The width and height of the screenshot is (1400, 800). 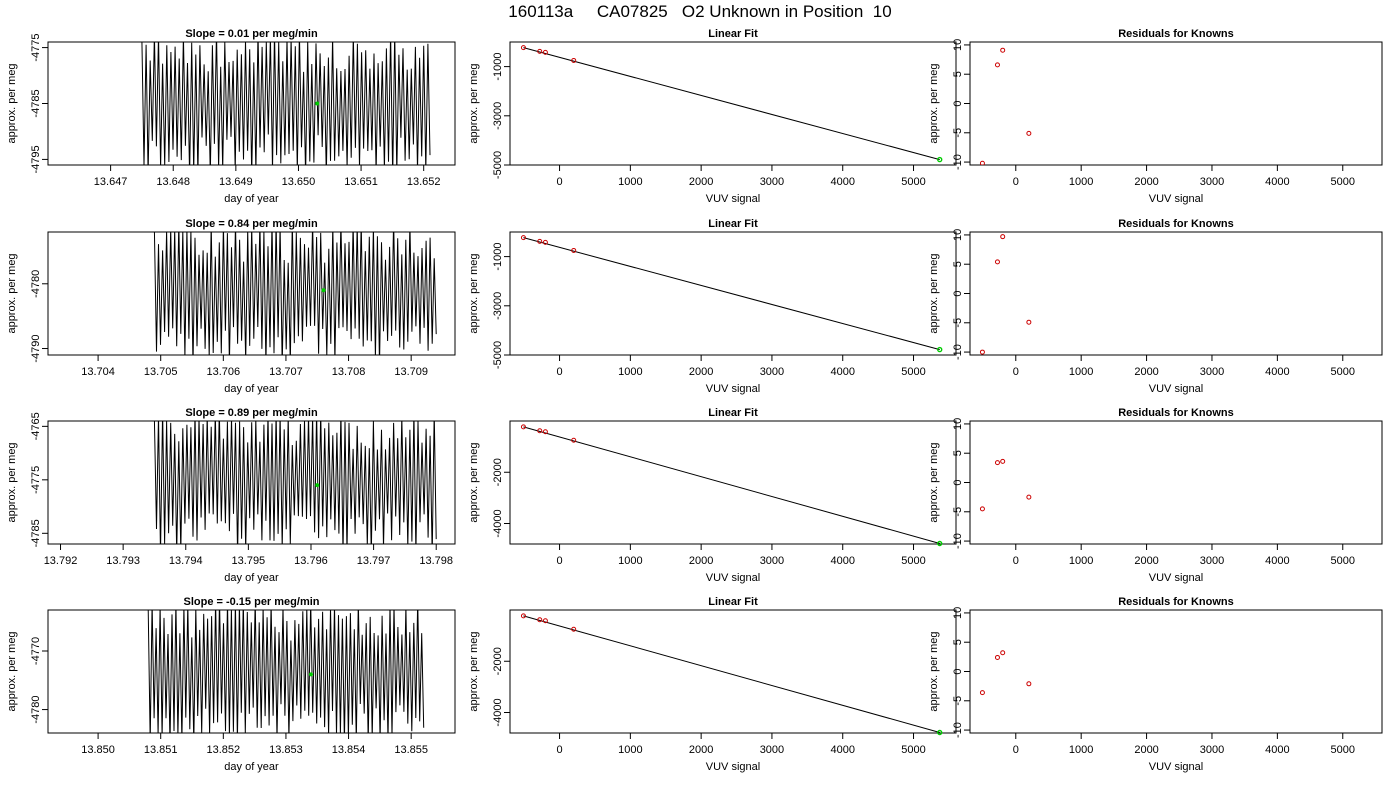 What do you see at coordinates (36, 284) in the screenshot?
I see `y-tick-label: -4780` at bounding box center [36, 284].